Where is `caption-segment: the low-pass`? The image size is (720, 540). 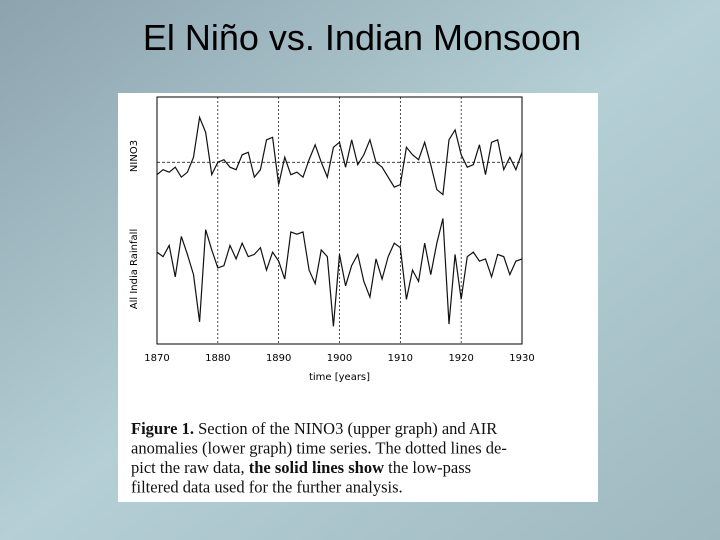 caption-segment: the low-pass is located at coordinates (427, 467).